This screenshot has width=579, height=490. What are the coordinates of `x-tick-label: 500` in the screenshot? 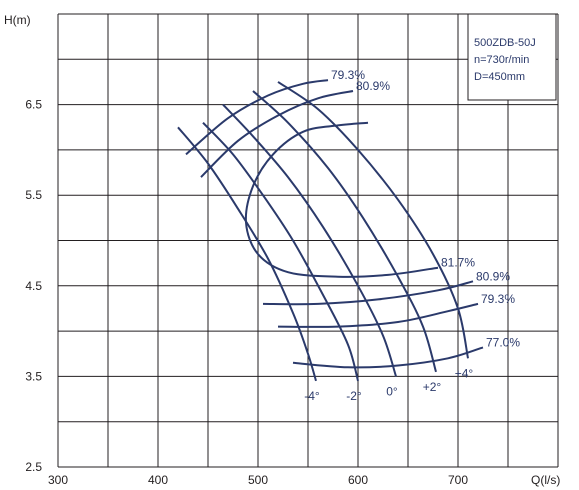 It's located at (258, 480).